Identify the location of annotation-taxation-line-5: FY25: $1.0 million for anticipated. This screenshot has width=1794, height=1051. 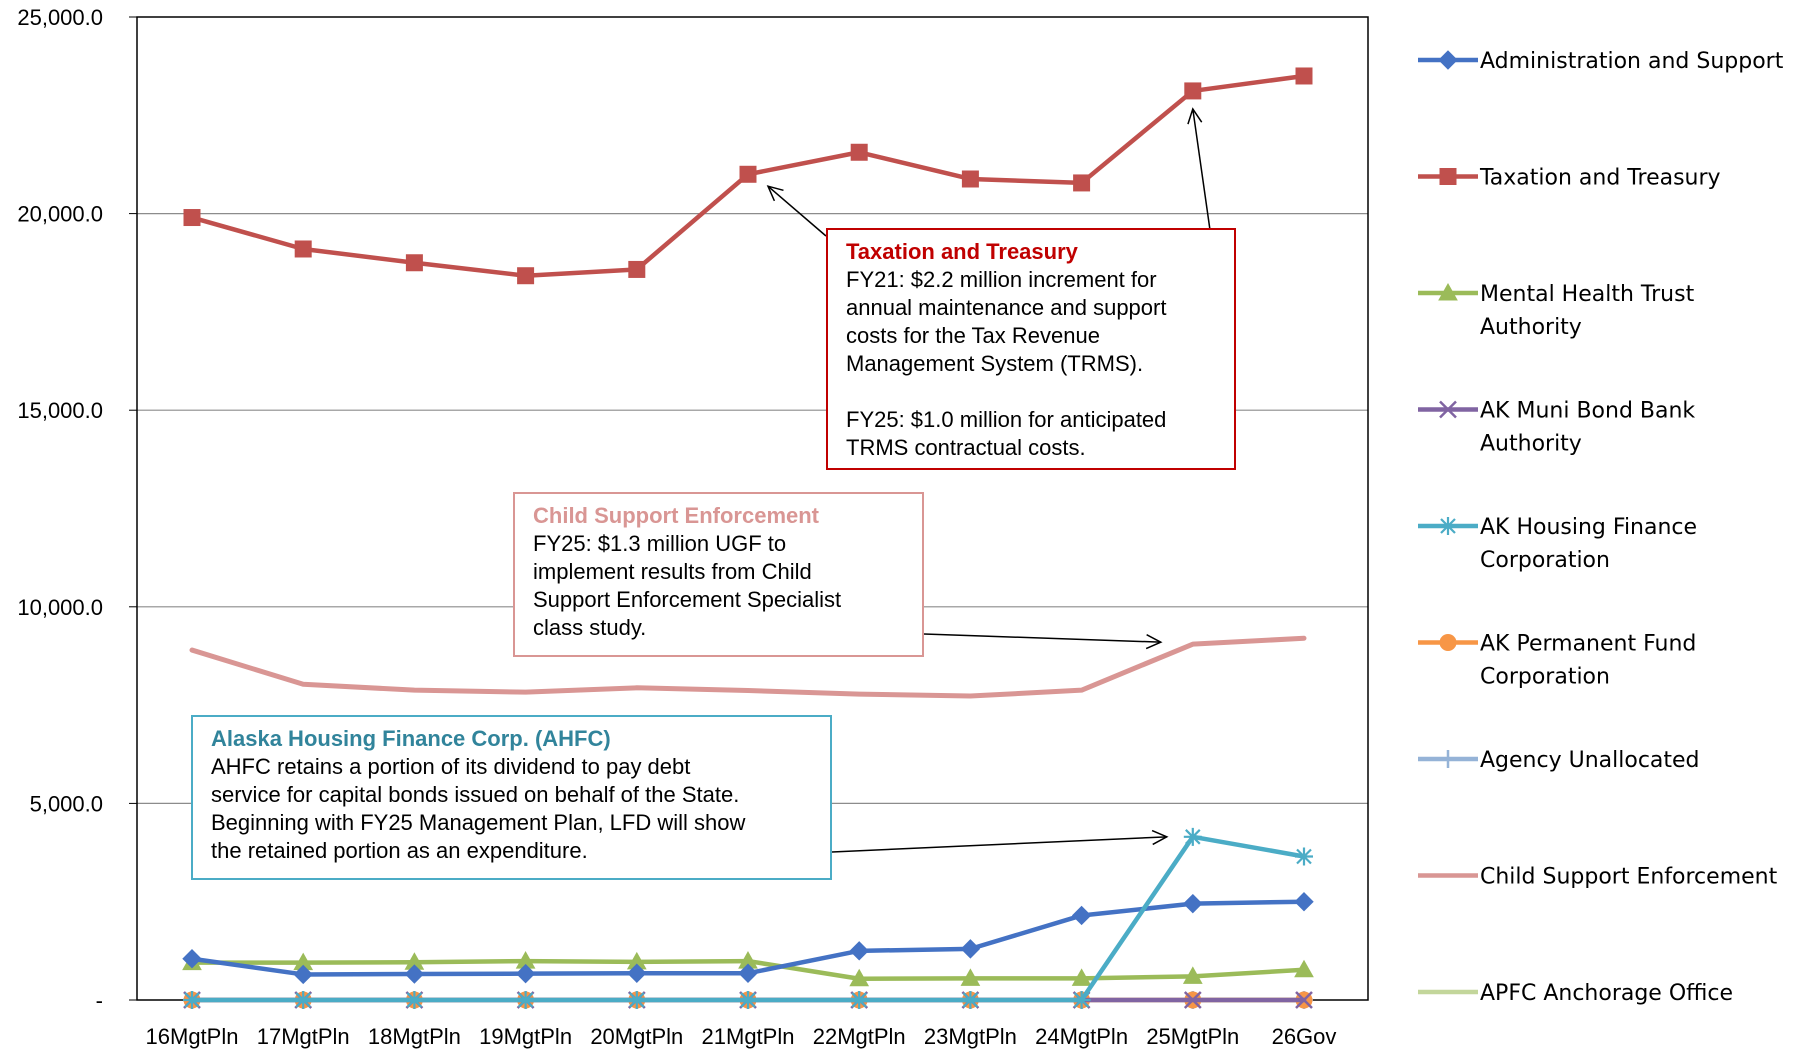
(1006, 419).